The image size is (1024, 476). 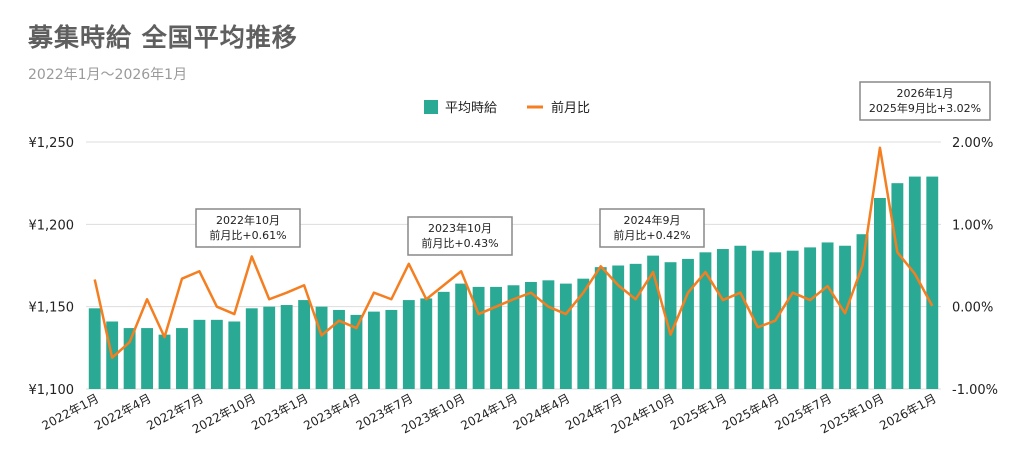 What do you see at coordinates (460, 228) in the screenshot?
I see `annotation-label: 2023年10月` at bounding box center [460, 228].